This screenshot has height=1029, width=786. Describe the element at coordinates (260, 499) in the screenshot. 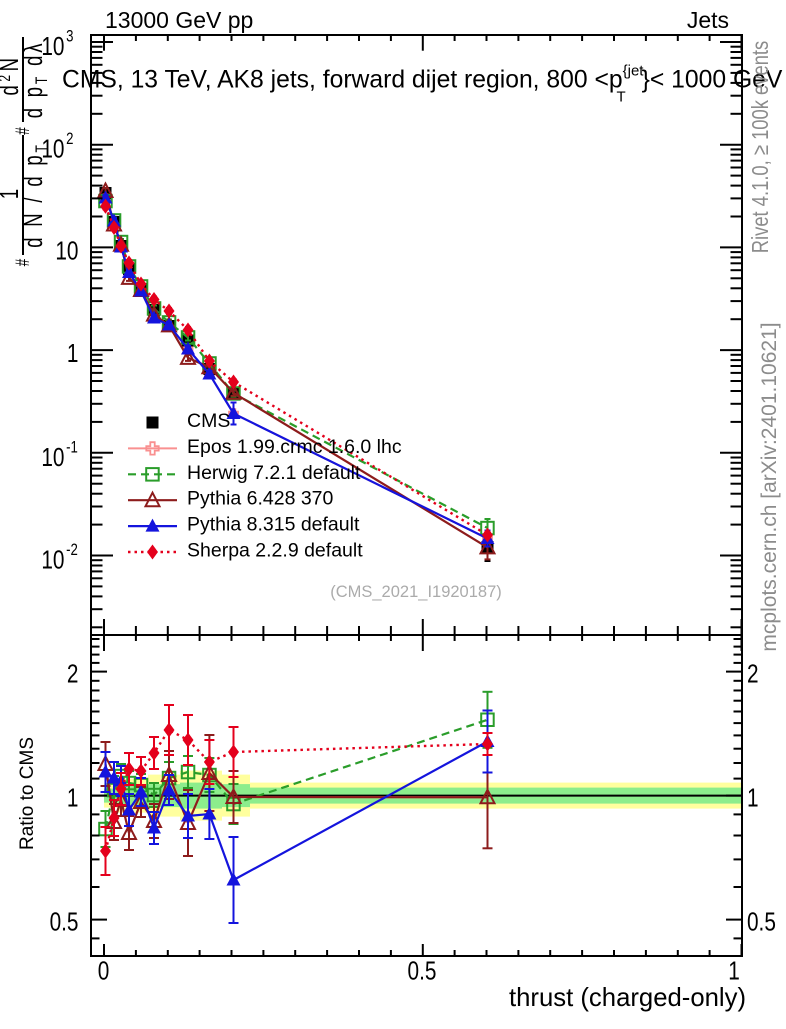

I see `svg-text: Pythia 6.428 370` at that location.